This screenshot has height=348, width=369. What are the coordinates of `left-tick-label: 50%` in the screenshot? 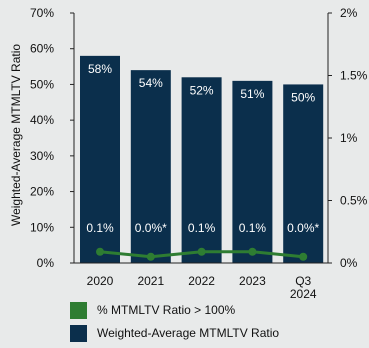 It's located at (42, 84).